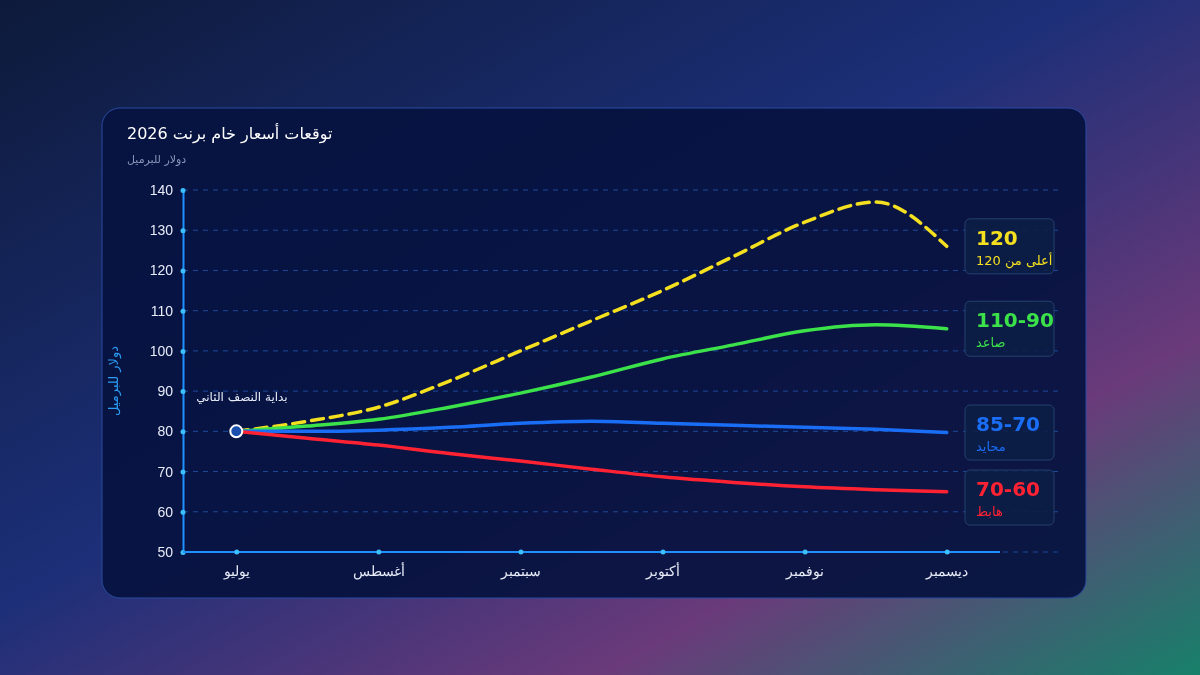 This screenshot has width=1200, height=675. Describe the element at coordinates (520, 571) in the screenshot. I see `x-tick-label: سبتمبر` at that location.